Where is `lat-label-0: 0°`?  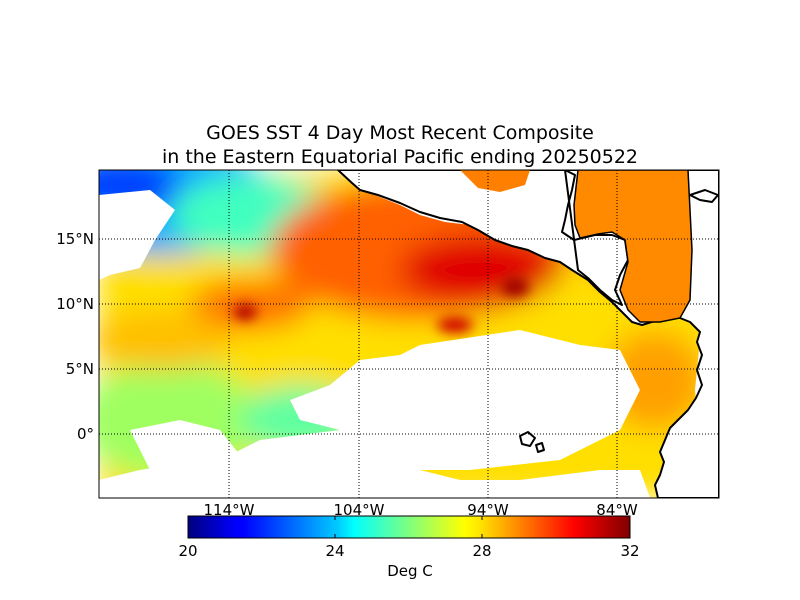
lat-label-0: 0° is located at coordinates (85, 434).